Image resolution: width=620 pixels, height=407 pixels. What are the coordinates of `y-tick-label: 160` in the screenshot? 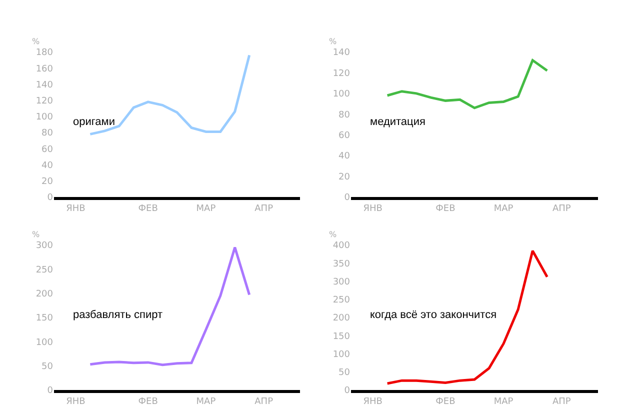 It's located at (45, 69).